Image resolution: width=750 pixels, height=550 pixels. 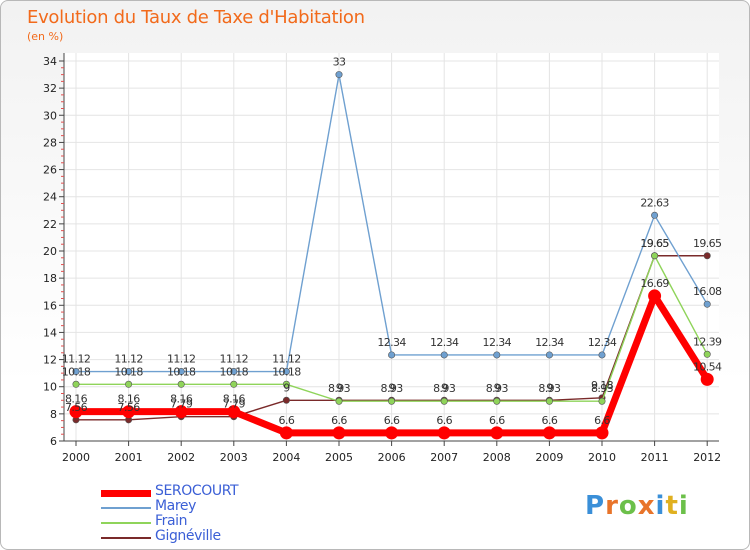 What do you see at coordinates (655, 457) in the screenshot?
I see `x-tick-label: 2011` at bounding box center [655, 457].